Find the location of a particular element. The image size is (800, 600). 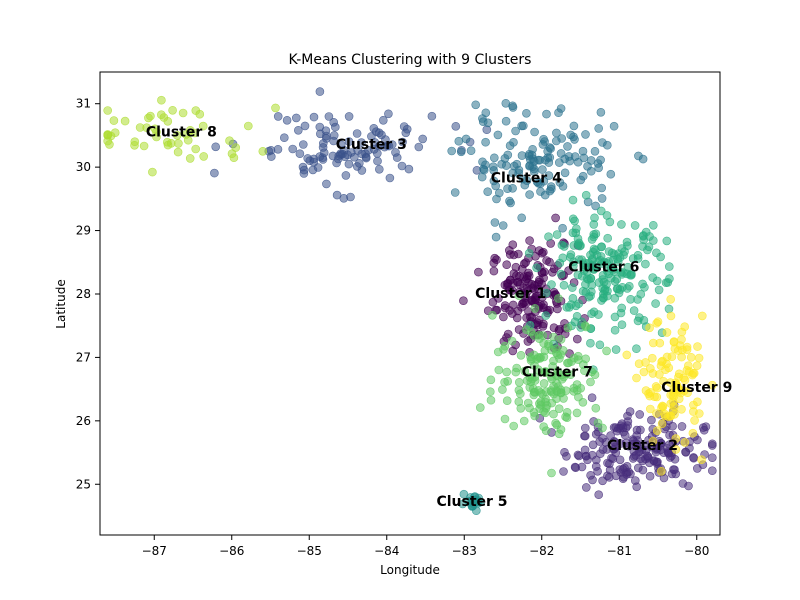

cluster-4-label: Cluster 4 is located at coordinates (526, 179).